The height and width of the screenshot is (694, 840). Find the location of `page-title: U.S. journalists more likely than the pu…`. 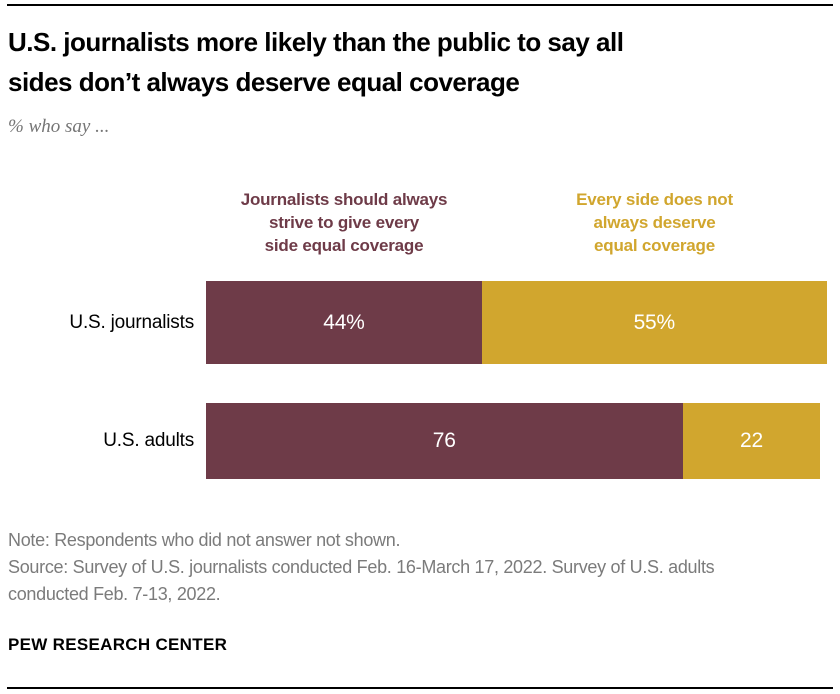

page-title: U.S. journalists more likely than the pu… is located at coordinates (316, 62).